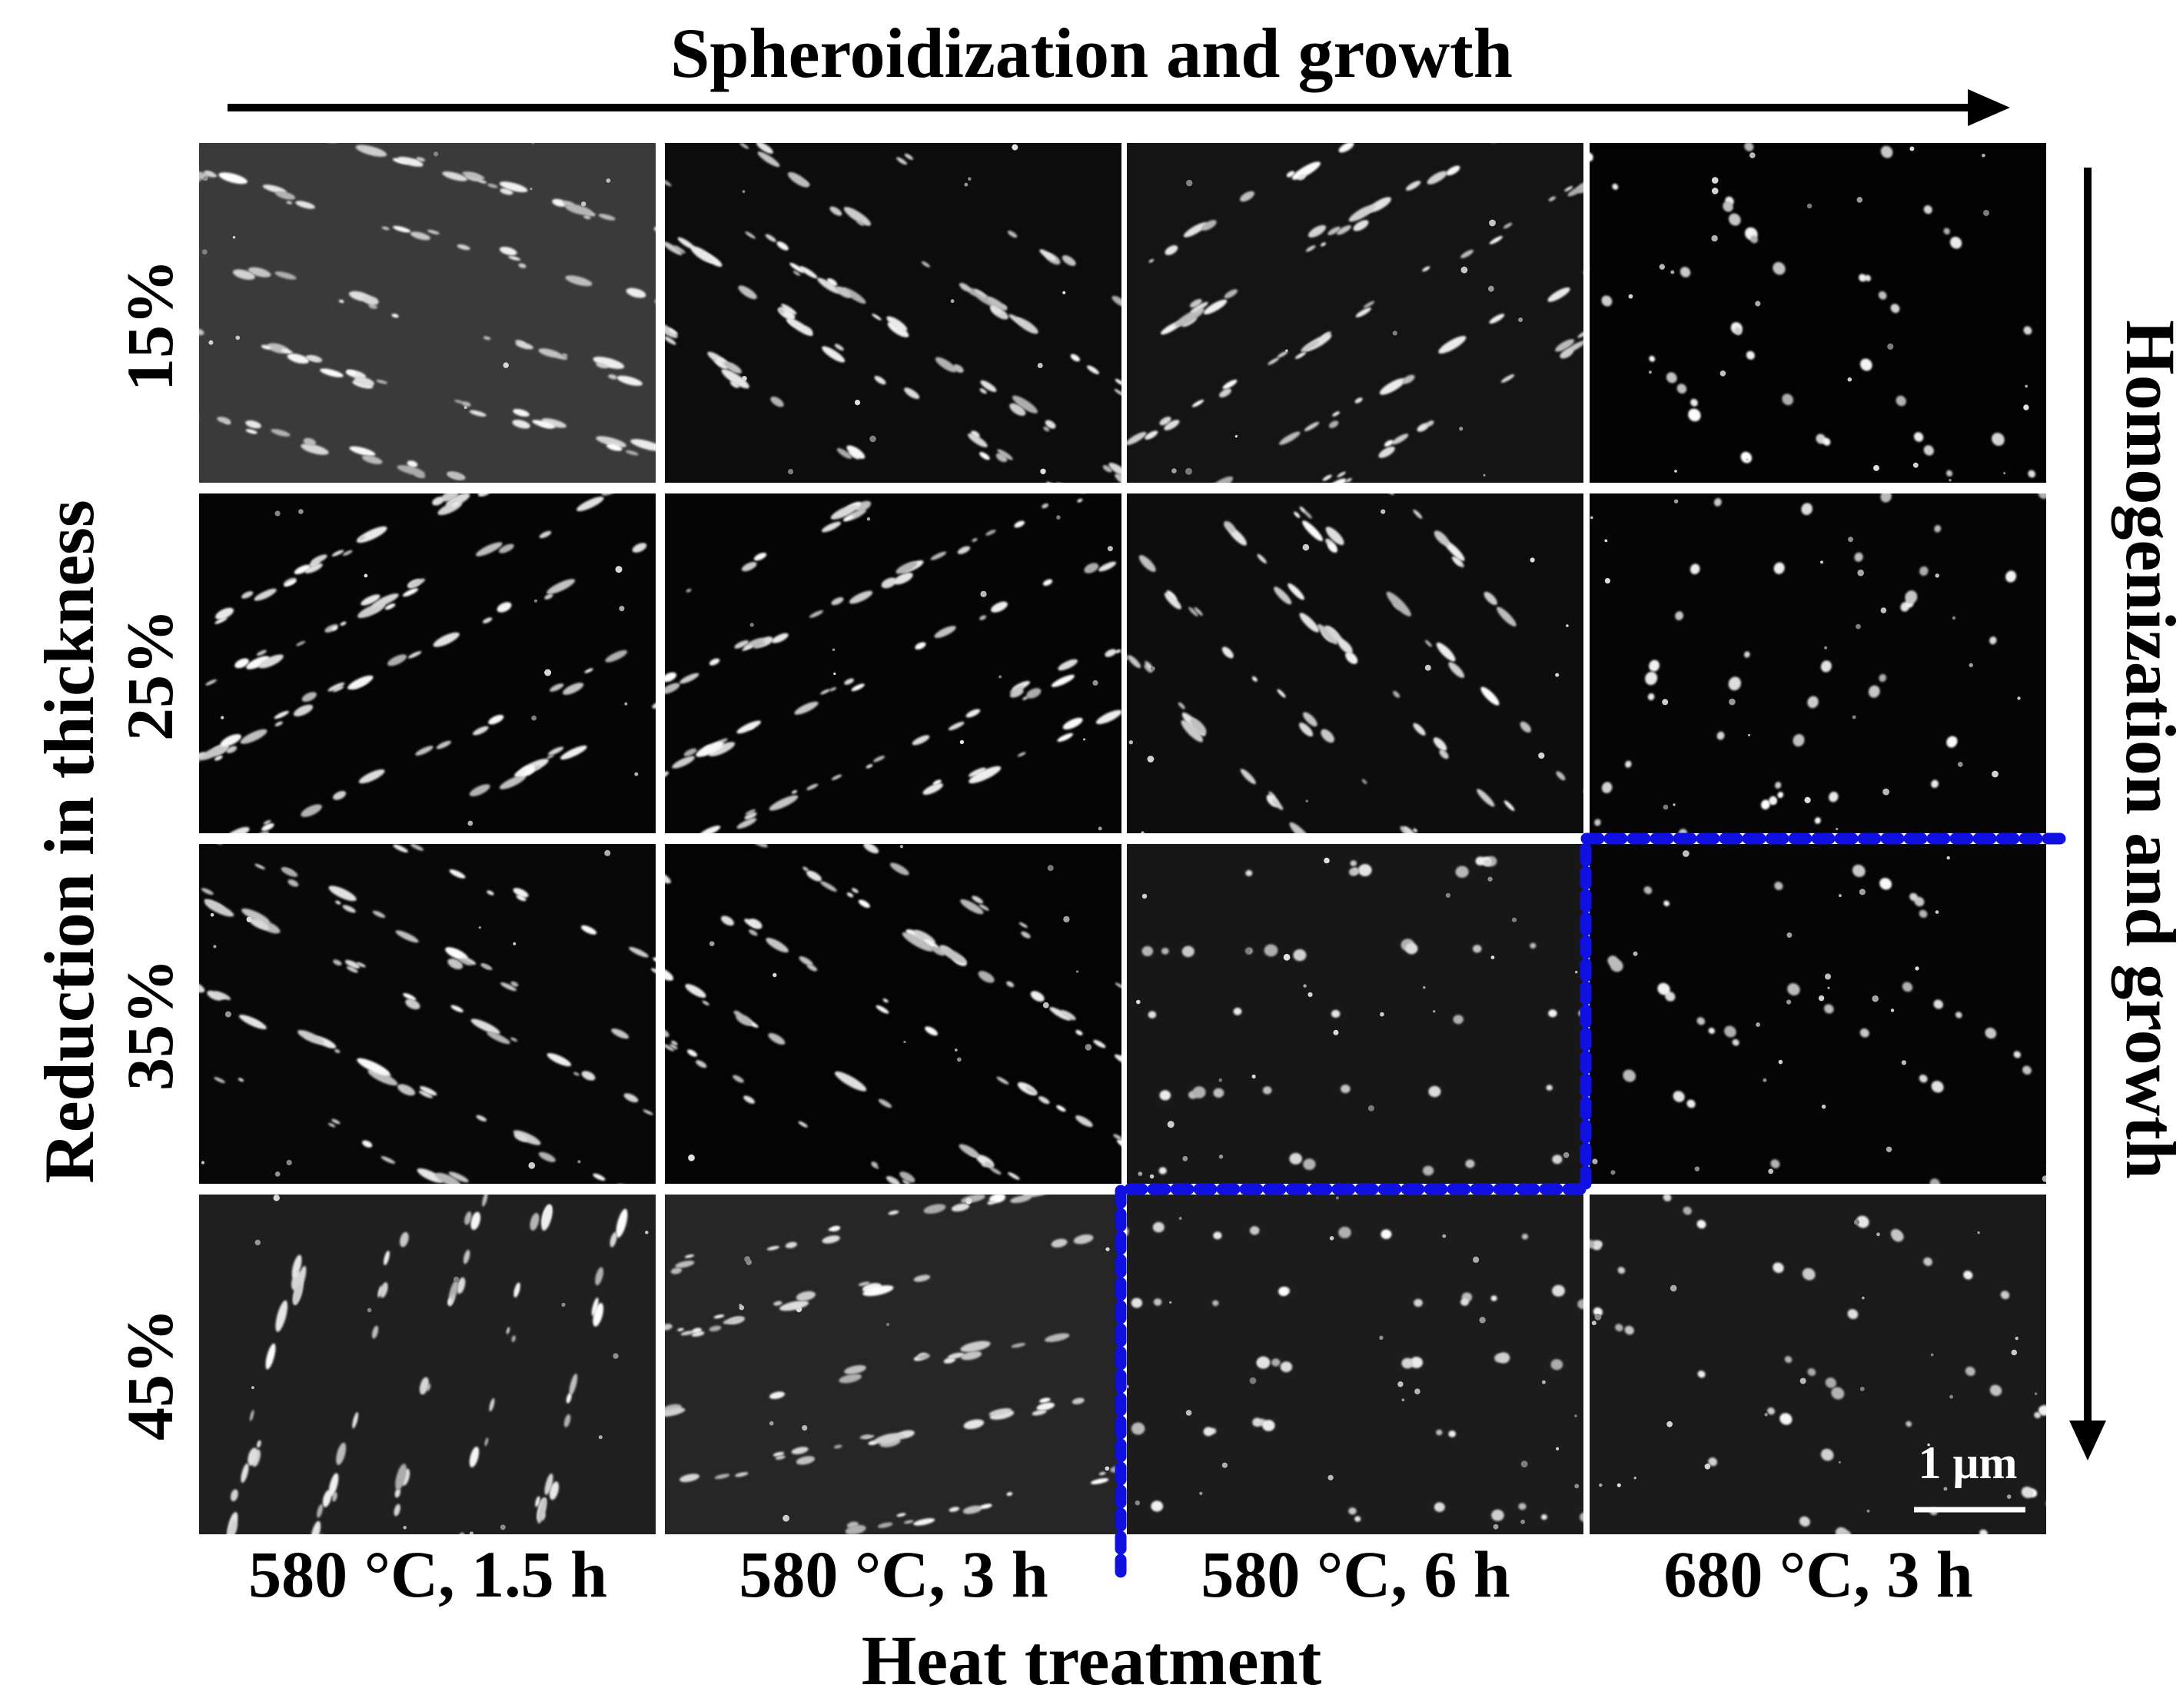 The width and height of the screenshot is (2183, 1708). What do you see at coordinates (1818, 313) in the screenshot?
I see `micrograph-panel-r1-c4` at bounding box center [1818, 313].